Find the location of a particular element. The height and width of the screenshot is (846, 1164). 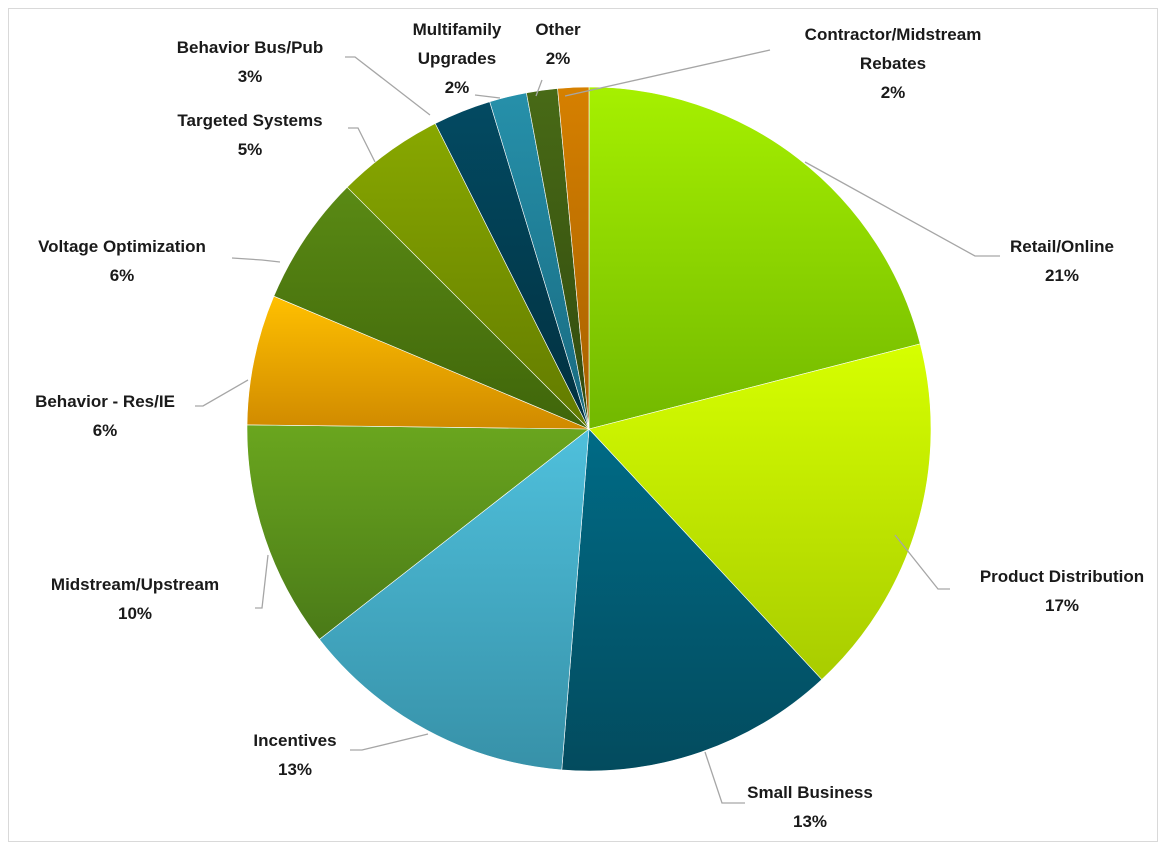

pie-slice-voltage-optimization is located at coordinates (431, 308).